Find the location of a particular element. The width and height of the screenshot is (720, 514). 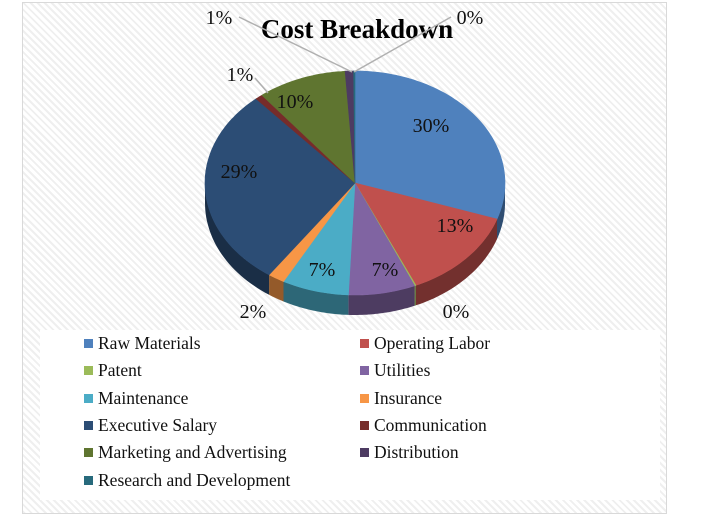

legend-item: Raw Materials is located at coordinates (192, 343).